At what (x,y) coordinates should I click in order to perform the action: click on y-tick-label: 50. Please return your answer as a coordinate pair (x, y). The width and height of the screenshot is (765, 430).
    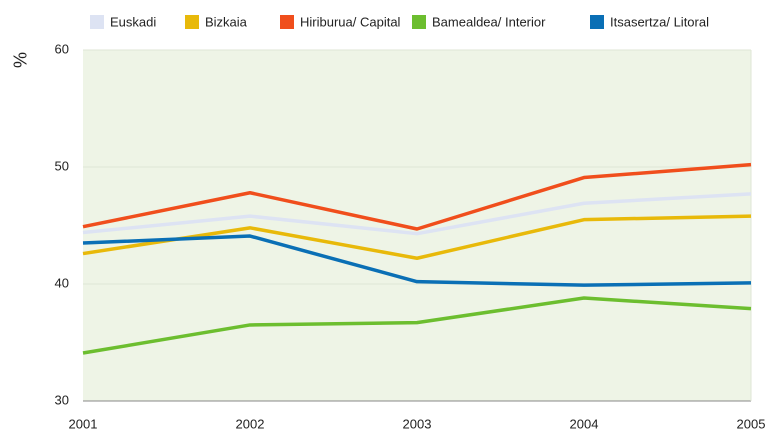
    Looking at the image, I should click on (62, 165).